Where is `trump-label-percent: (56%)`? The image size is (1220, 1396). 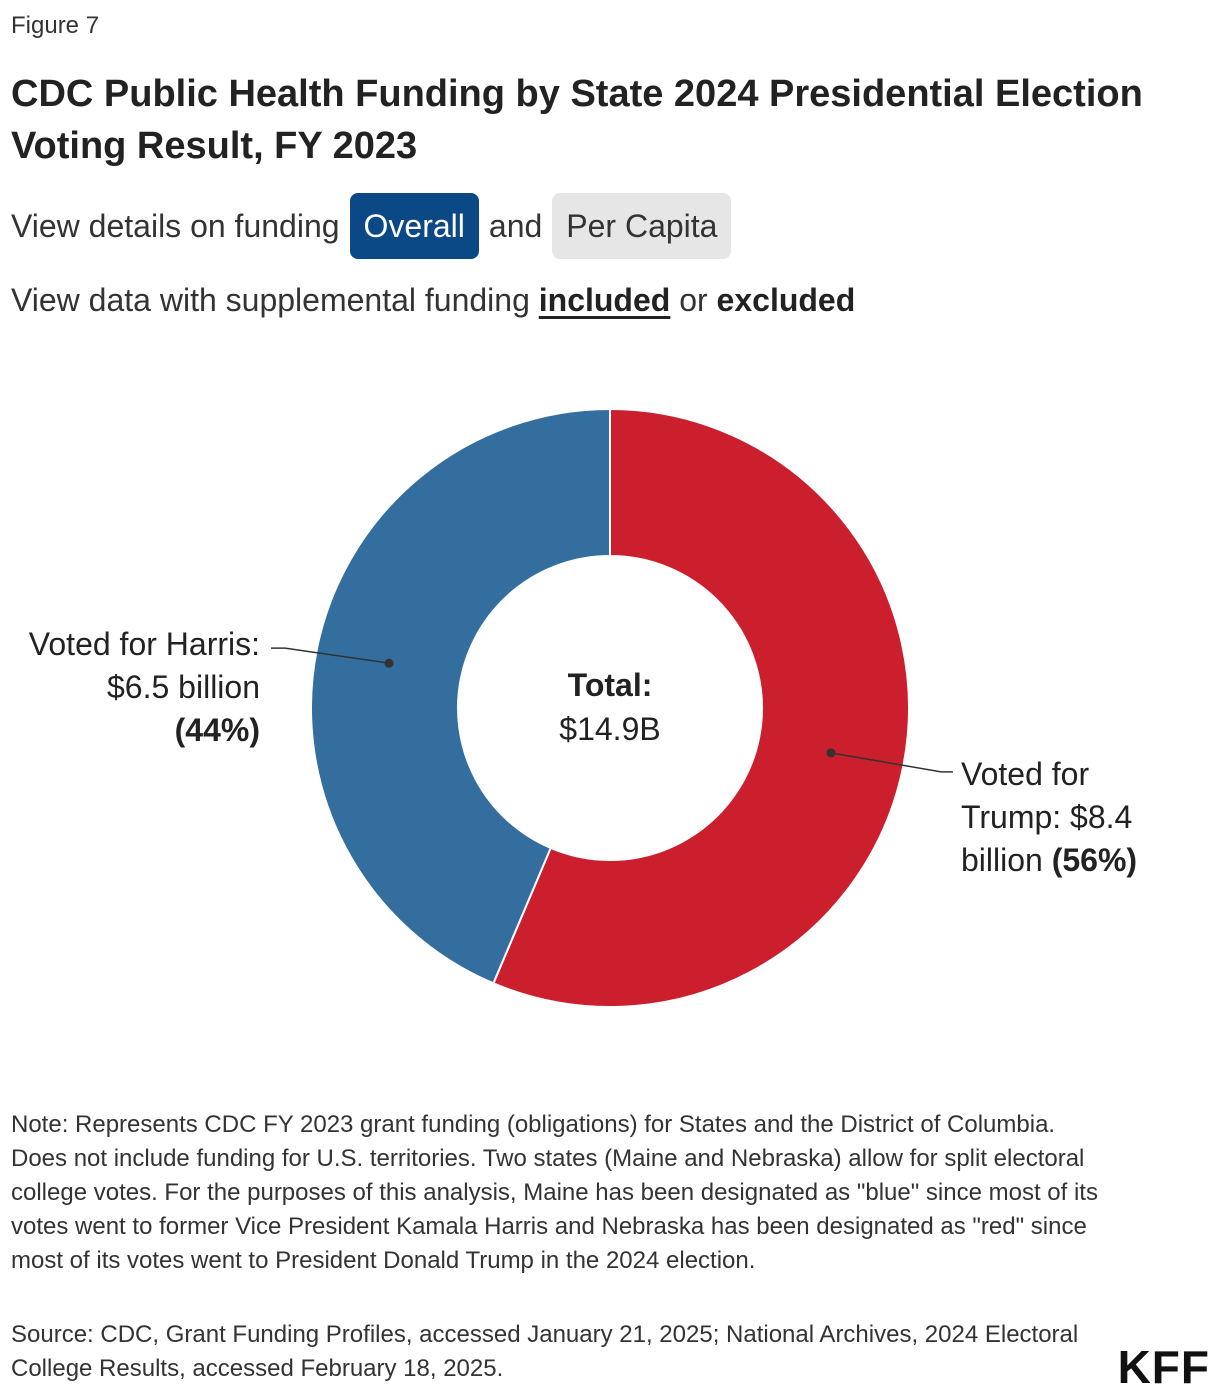
trump-label-percent: (56%) is located at coordinates (1094, 860).